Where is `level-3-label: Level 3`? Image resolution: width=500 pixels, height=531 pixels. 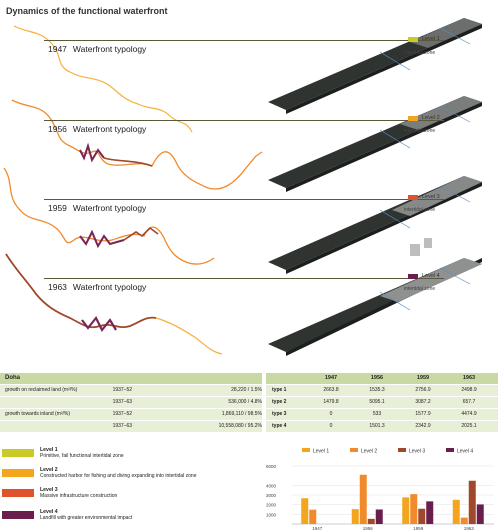
level-3-label: Level 3 is located at coordinates (431, 197).